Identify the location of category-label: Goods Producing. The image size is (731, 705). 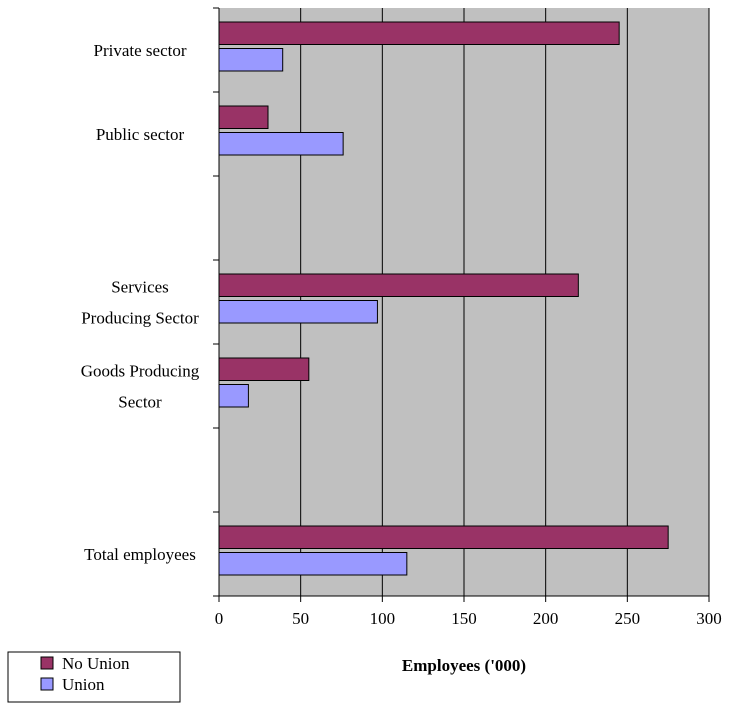
(140, 371).